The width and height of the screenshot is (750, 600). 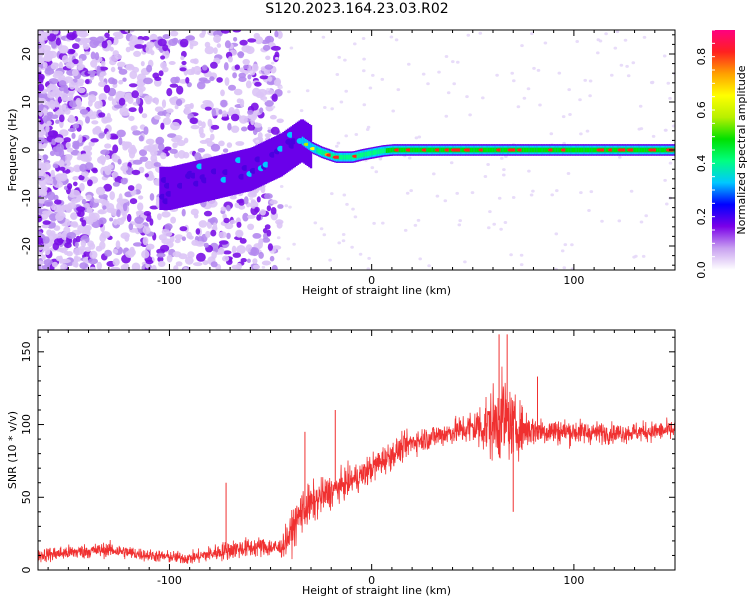 I want to click on snr-y-tick-label: 0, so click(x=26, y=570).